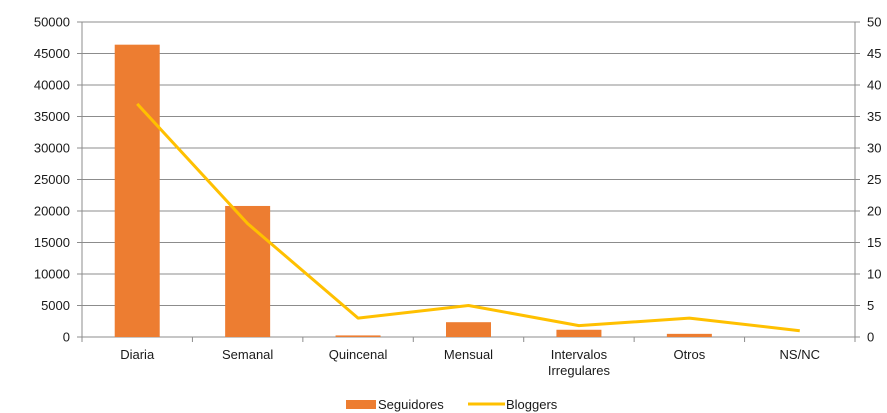  Describe the element at coordinates (361, 404) in the screenshot. I see `legend-swatch-seguidores` at that location.